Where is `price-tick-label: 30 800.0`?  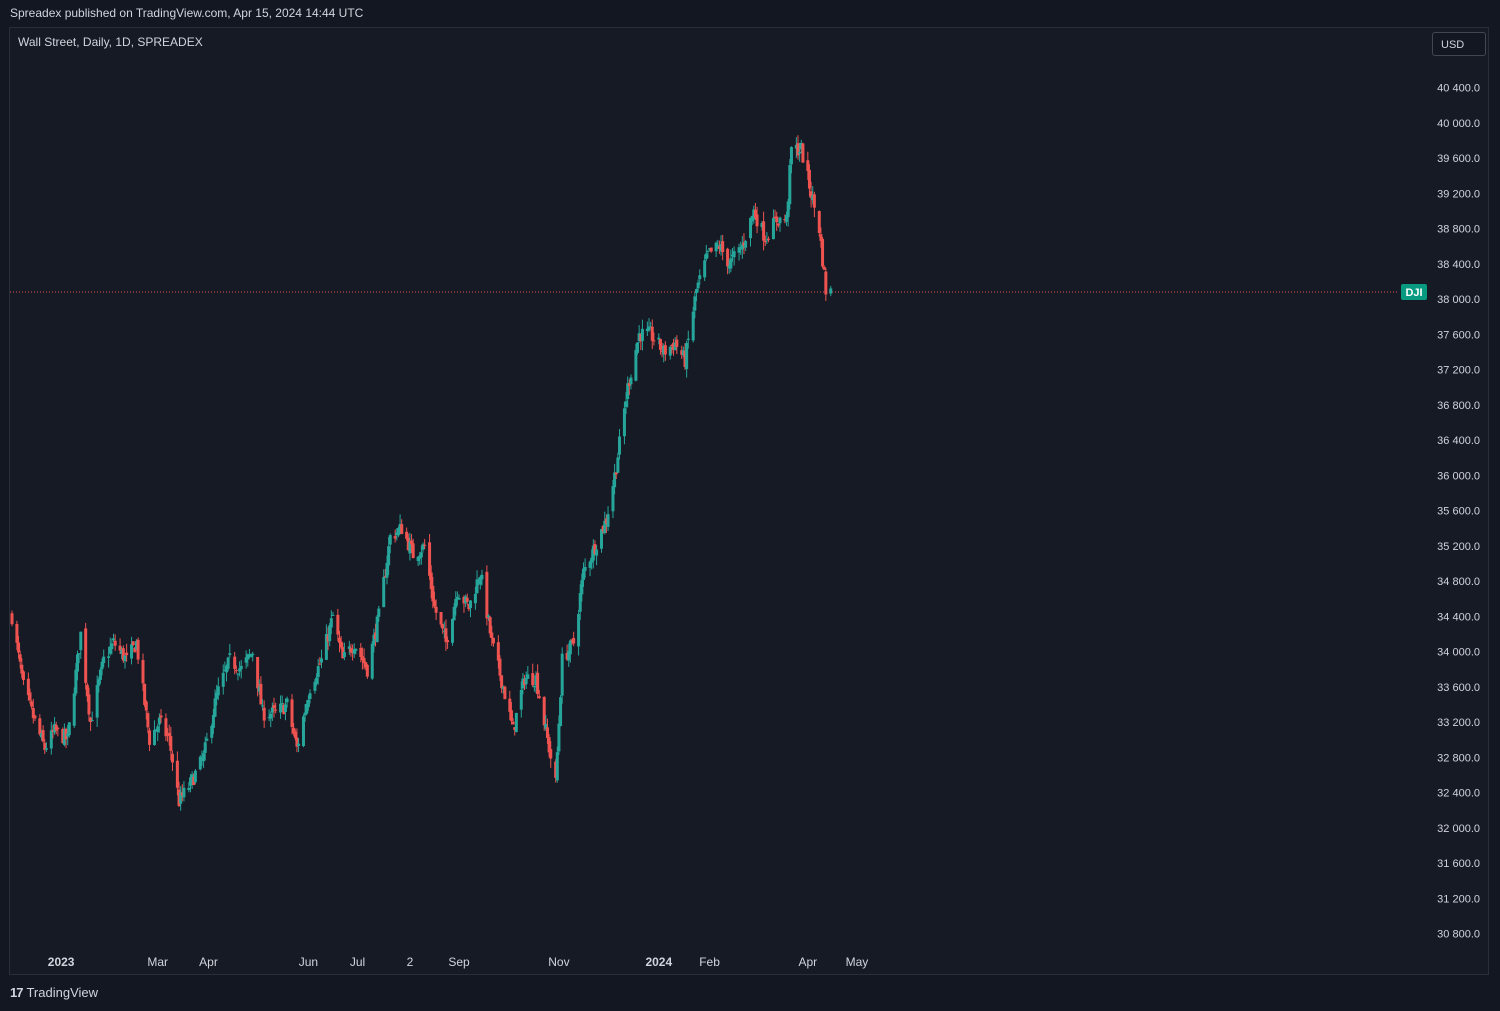
price-tick-label: 30 800.0 is located at coordinates (1458, 935).